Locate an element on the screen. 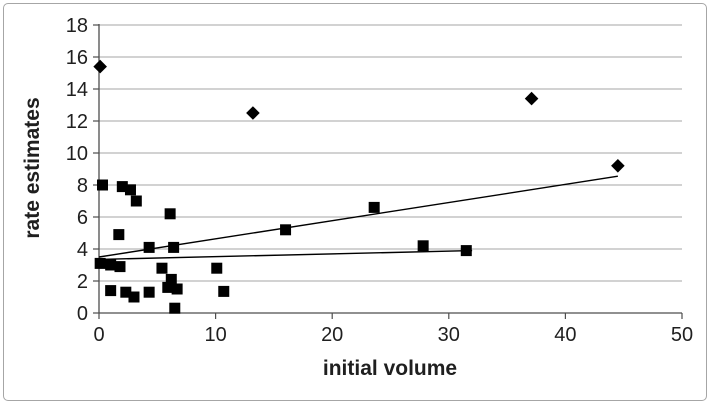 Image resolution: width=714 pixels, height=413 pixels. y-tick-label: 2 is located at coordinates (82, 282).